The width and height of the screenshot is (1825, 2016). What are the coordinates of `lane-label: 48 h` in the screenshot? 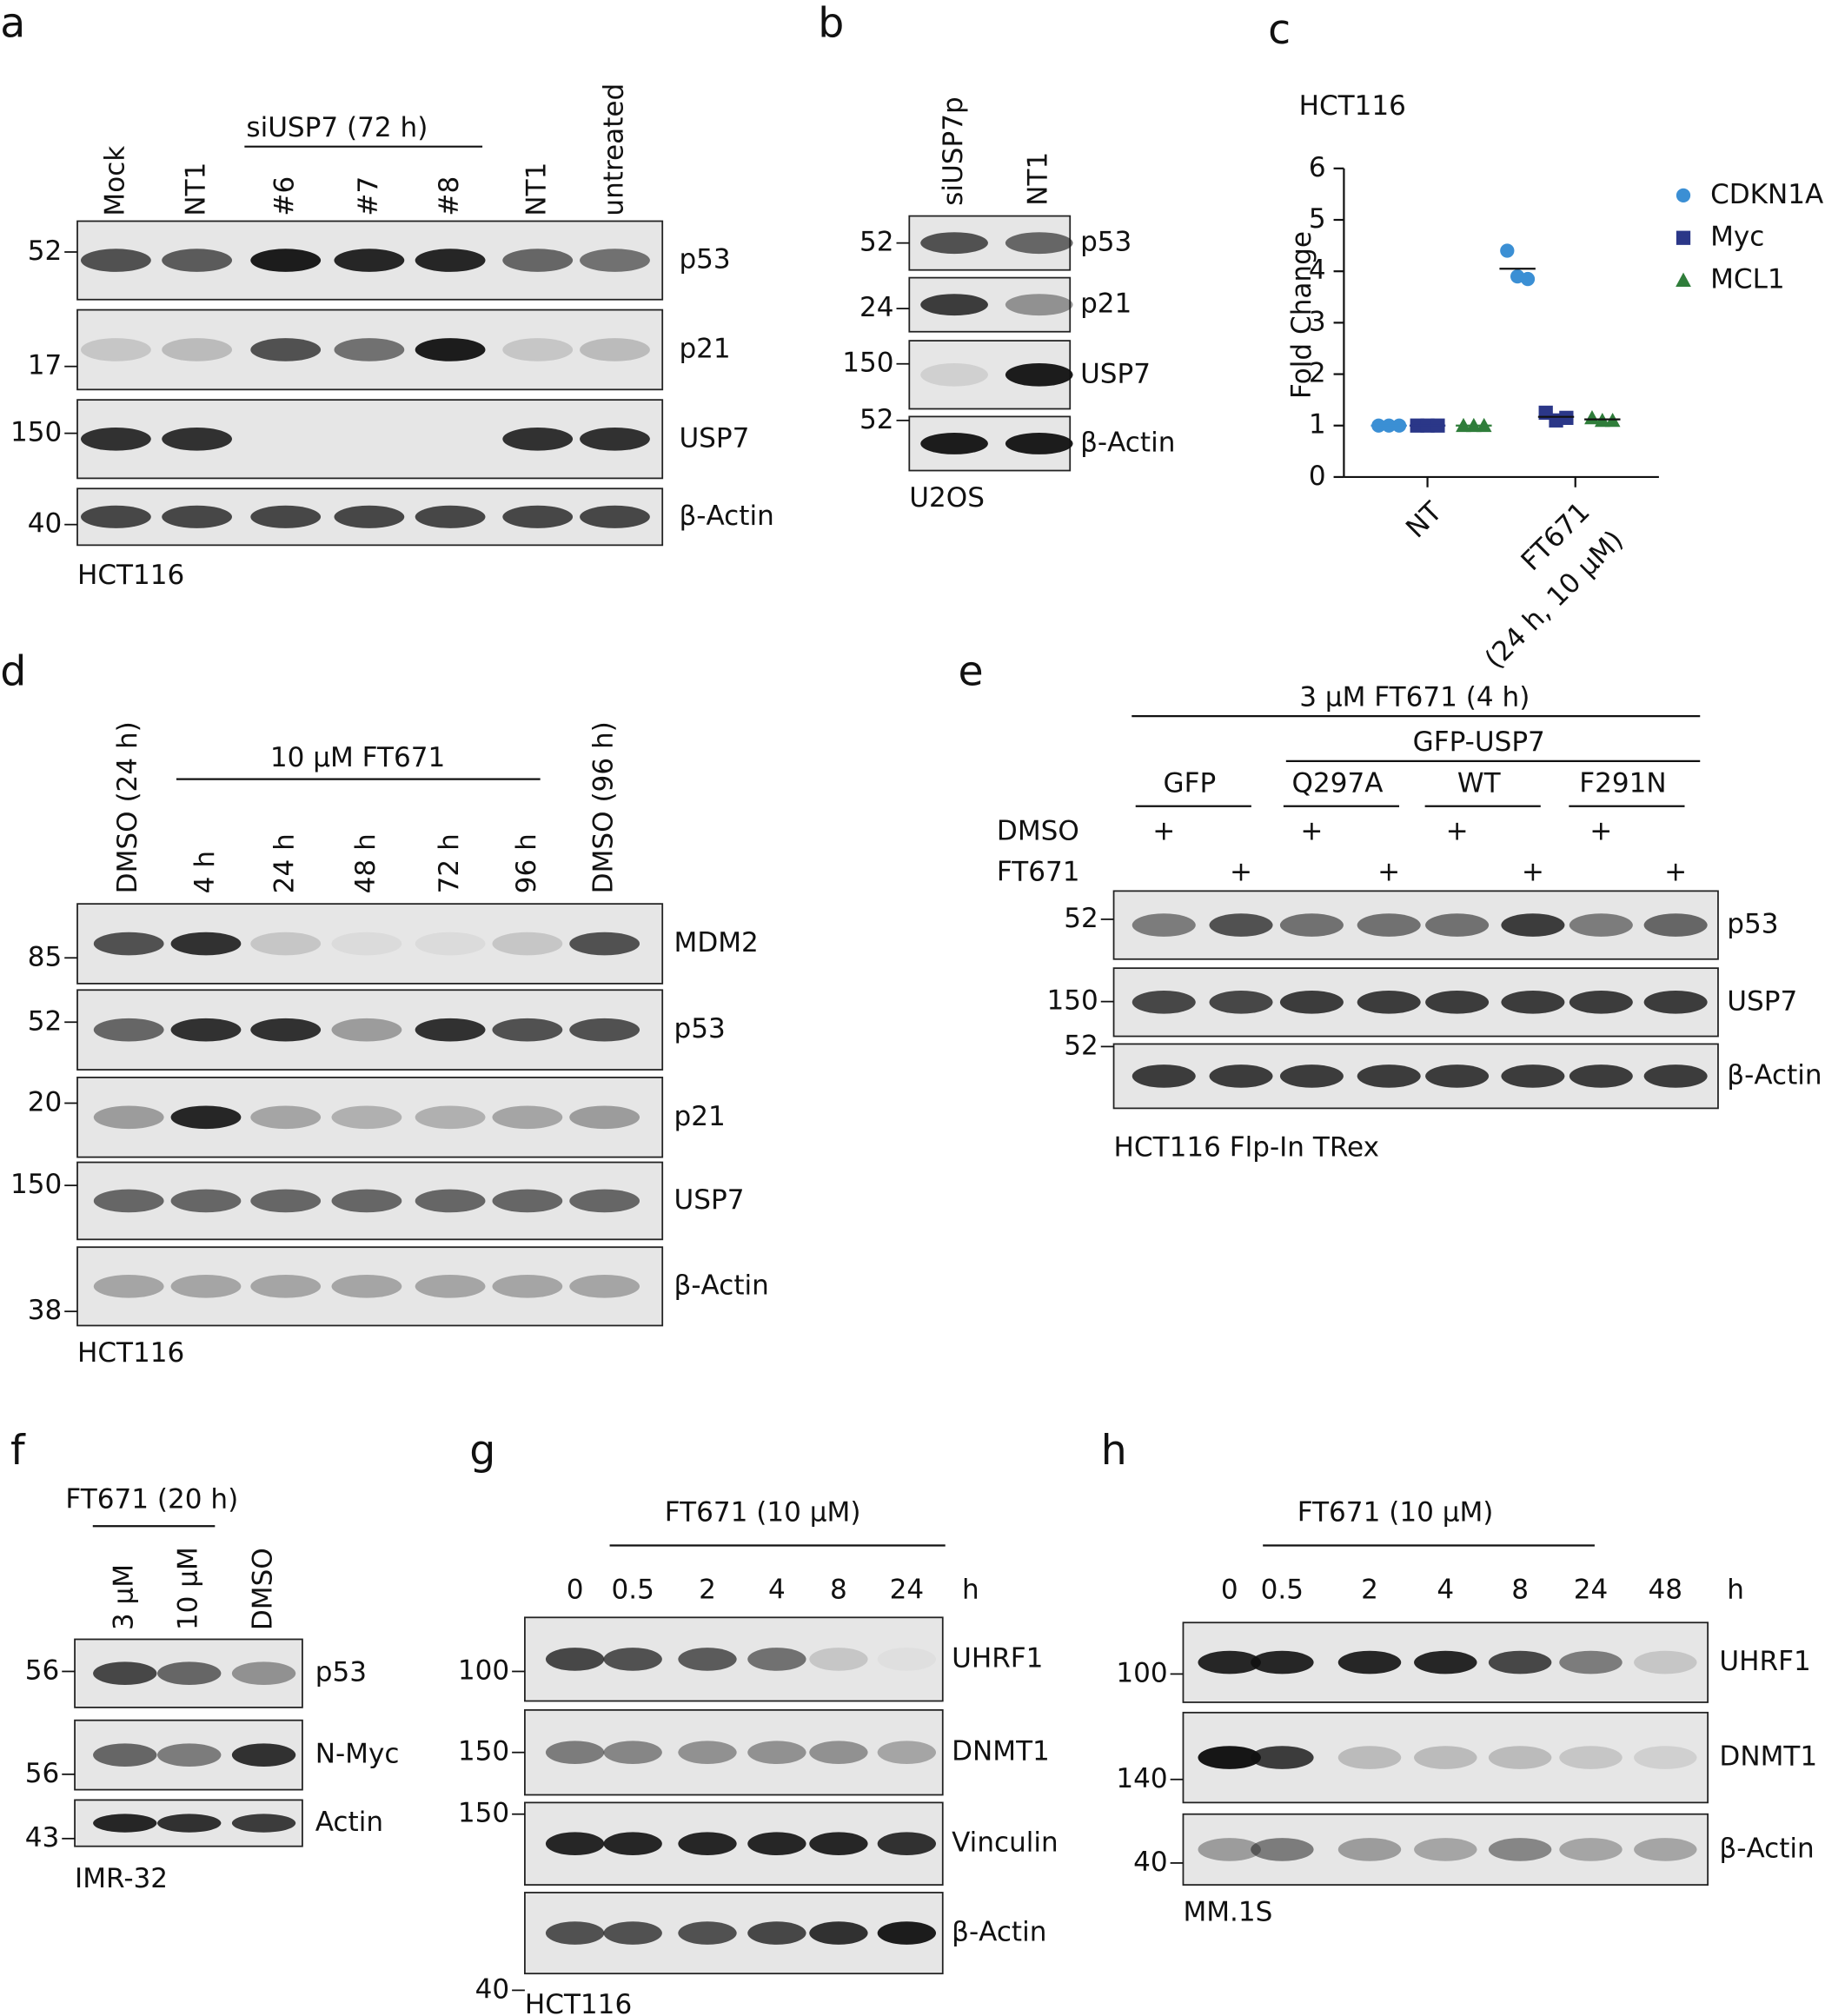 It's located at (366, 863).